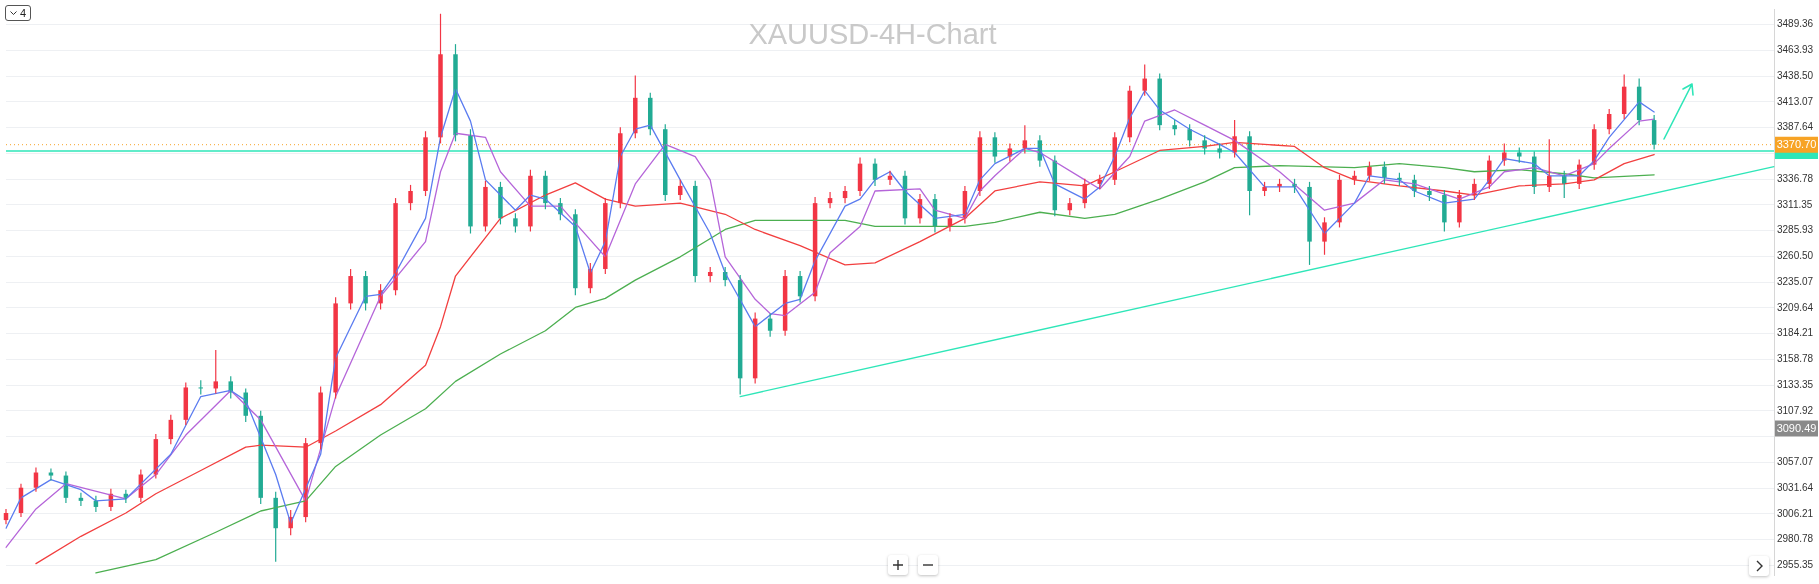 The image size is (1819, 584). What do you see at coordinates (1795, 384) in the screenshot?
I see `y-tick-label: 3133.35` at bounding box center [1795, 384].